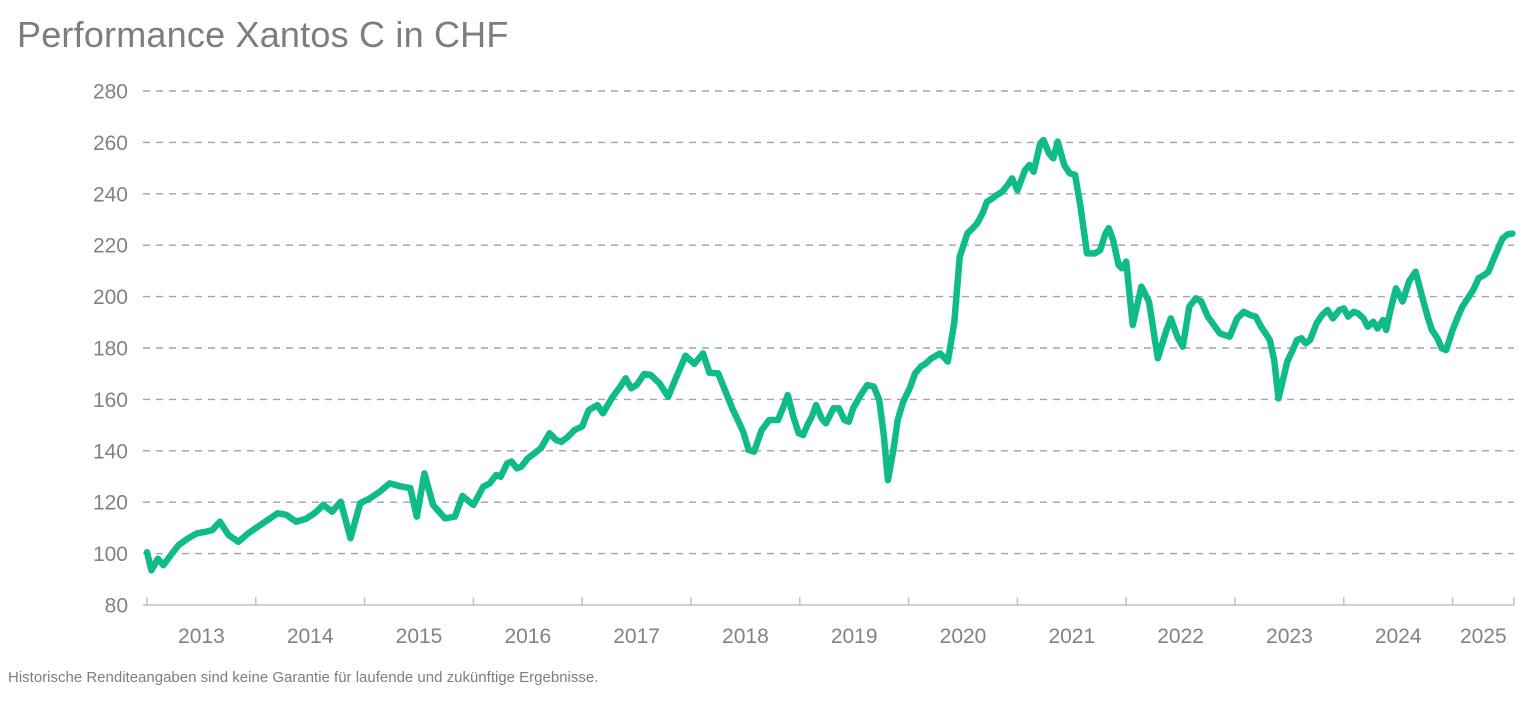 The height and width of the screenshot is (707, 1539). I want to click on x-axis-label: 2025, so click(1483, 636).